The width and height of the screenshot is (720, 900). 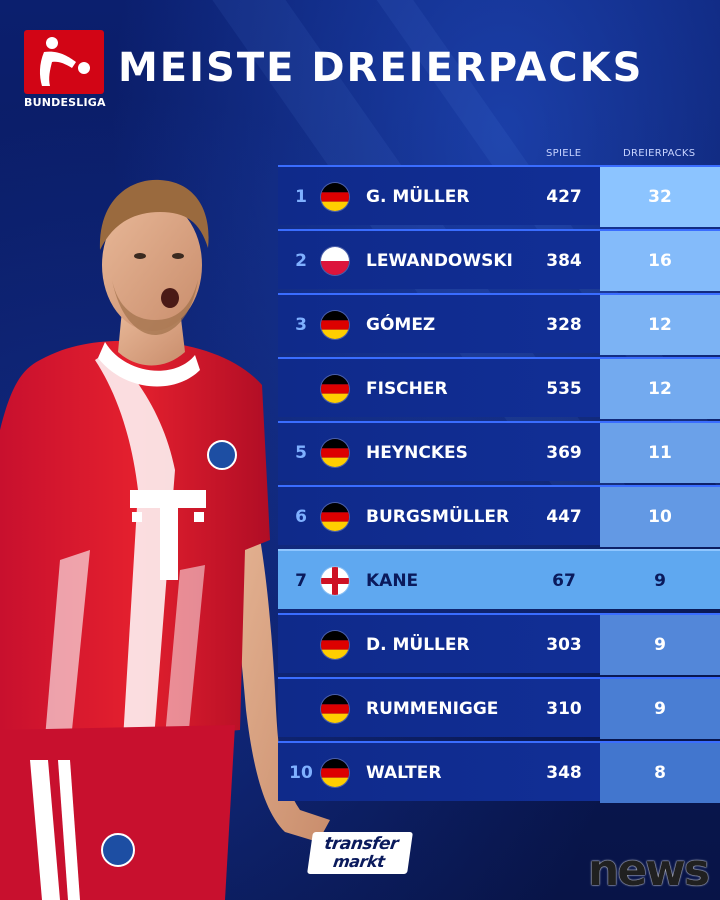 What do you see at coordinates (499, 579) in the screenshot?
I see `table-row: 7 KANE 67 9` at bounding box center [499, 579].